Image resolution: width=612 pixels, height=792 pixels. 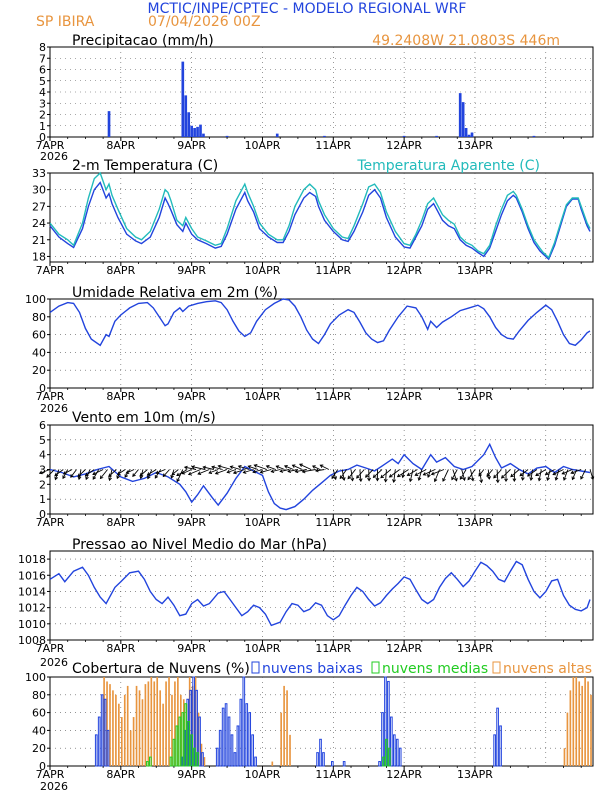 What do you see at coordinates (309, 144) in the screenshot?
I see `precip-xticks: 7APR 8APR 9APR 10APR 11APR 12APR 13APR` at bounding box center [309, 144].